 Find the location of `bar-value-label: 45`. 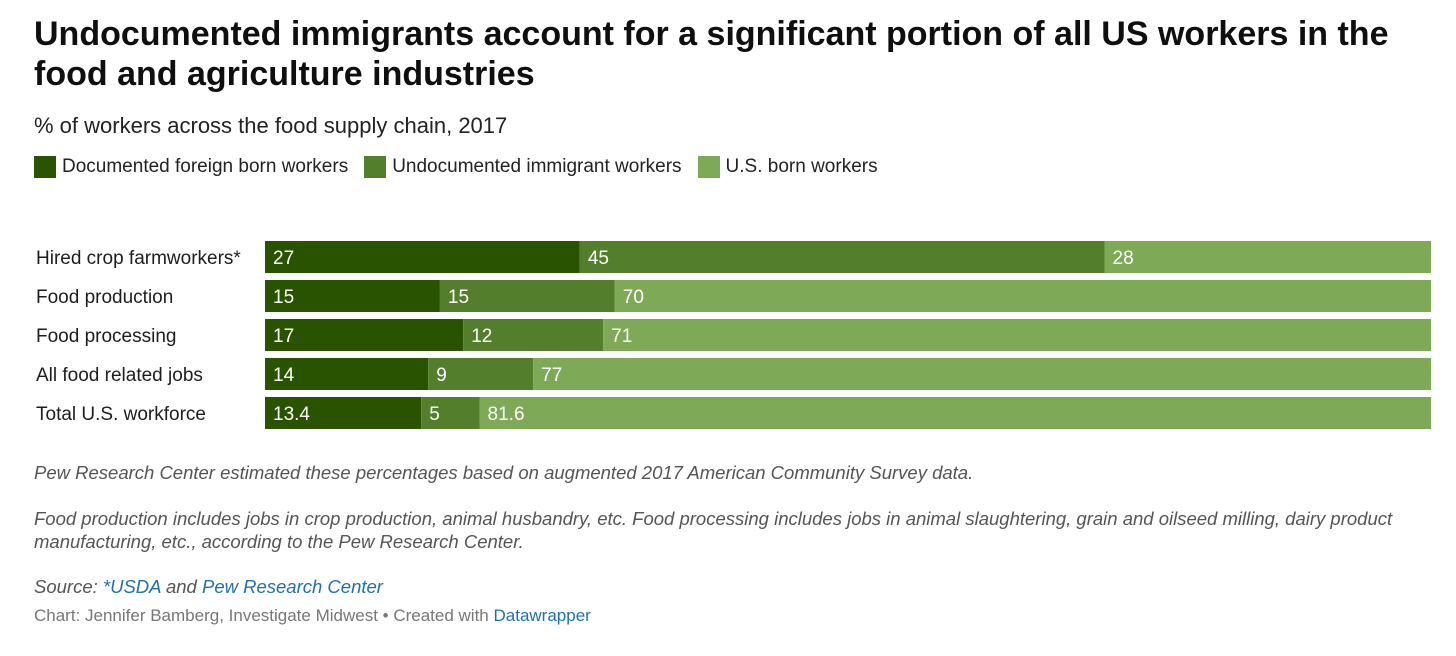

bar-value-label: 45 is located at coordinates (598, 258).